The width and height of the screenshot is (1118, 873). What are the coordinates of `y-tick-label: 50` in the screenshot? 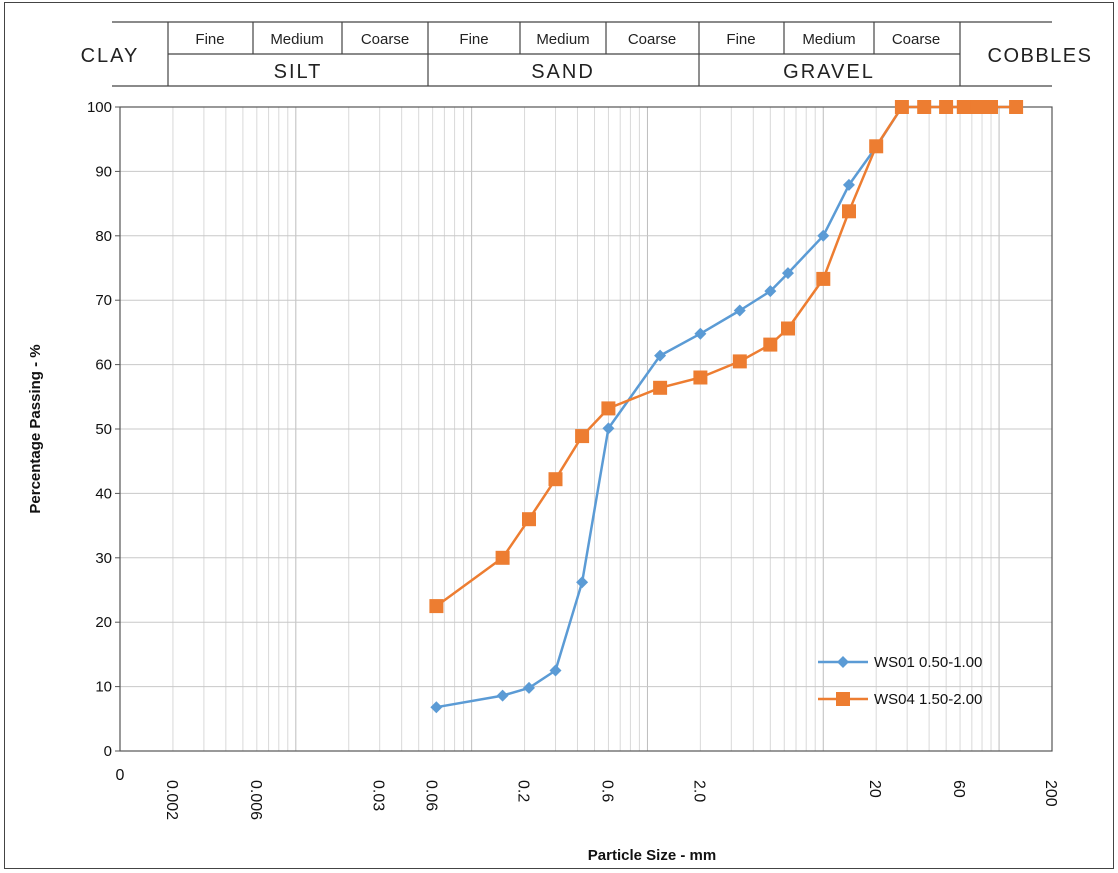 It's located at (103, 429).